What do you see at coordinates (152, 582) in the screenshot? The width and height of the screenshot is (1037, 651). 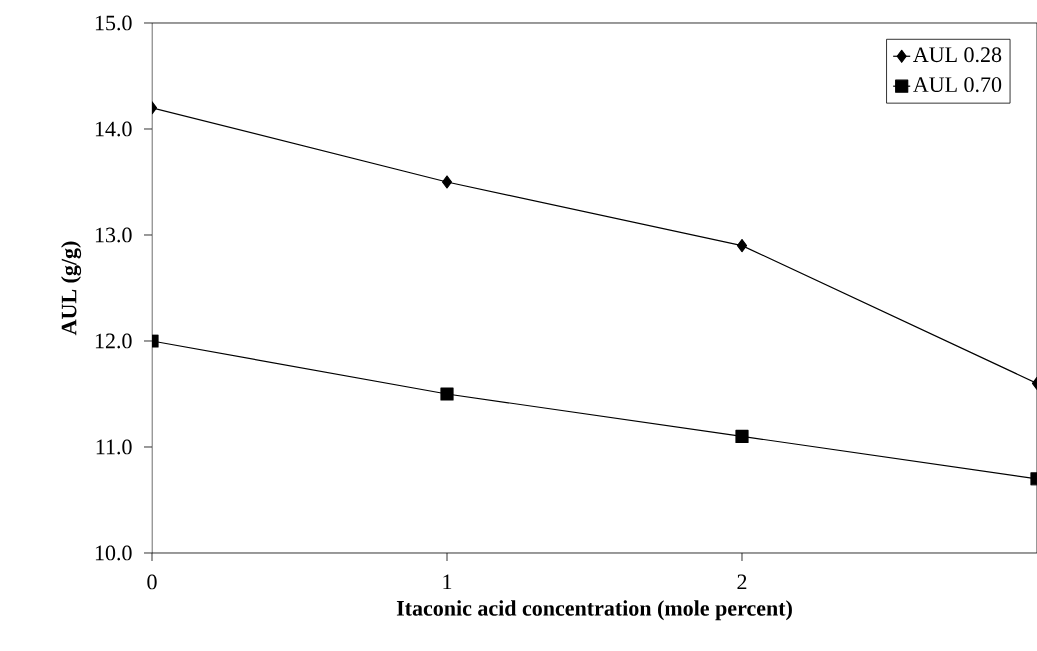 I see `x-tick-label: 0` at bounding box center [152, 582].